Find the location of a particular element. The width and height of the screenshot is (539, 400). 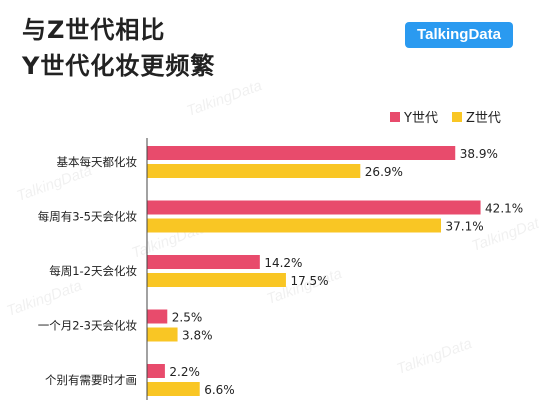

chart-legend: Y世代 Z世代 is located at coordinates (452, 116).